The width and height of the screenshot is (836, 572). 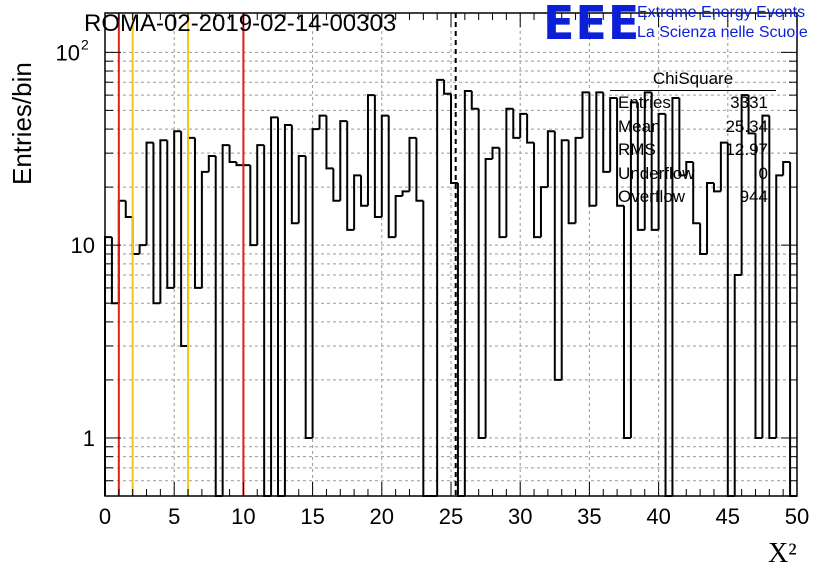 I want to click on stats-value: 3331, so click(x=749, y=102).